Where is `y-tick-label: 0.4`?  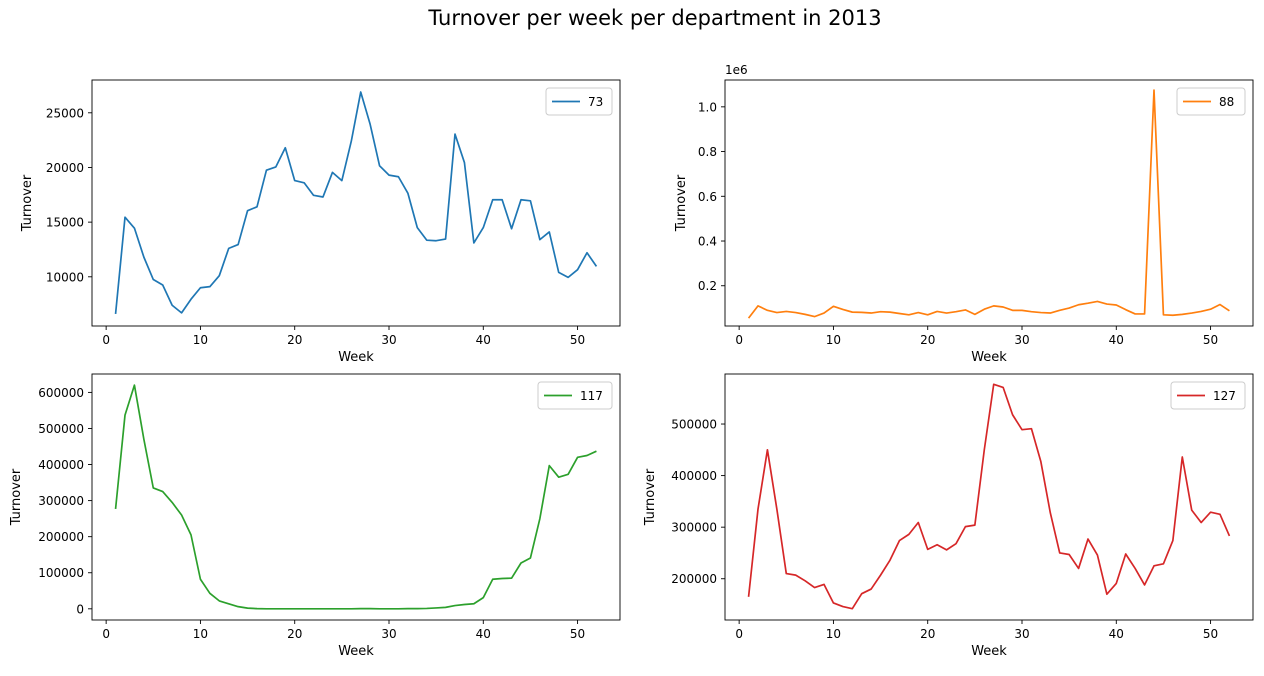 y-tick-label: 0.4 is located at coordinates (707, 242).